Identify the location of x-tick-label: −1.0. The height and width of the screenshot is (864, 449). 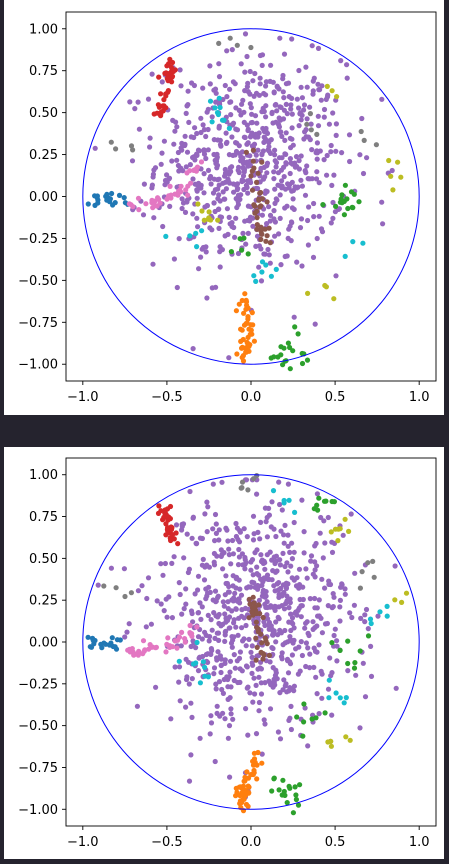
(83, 397).